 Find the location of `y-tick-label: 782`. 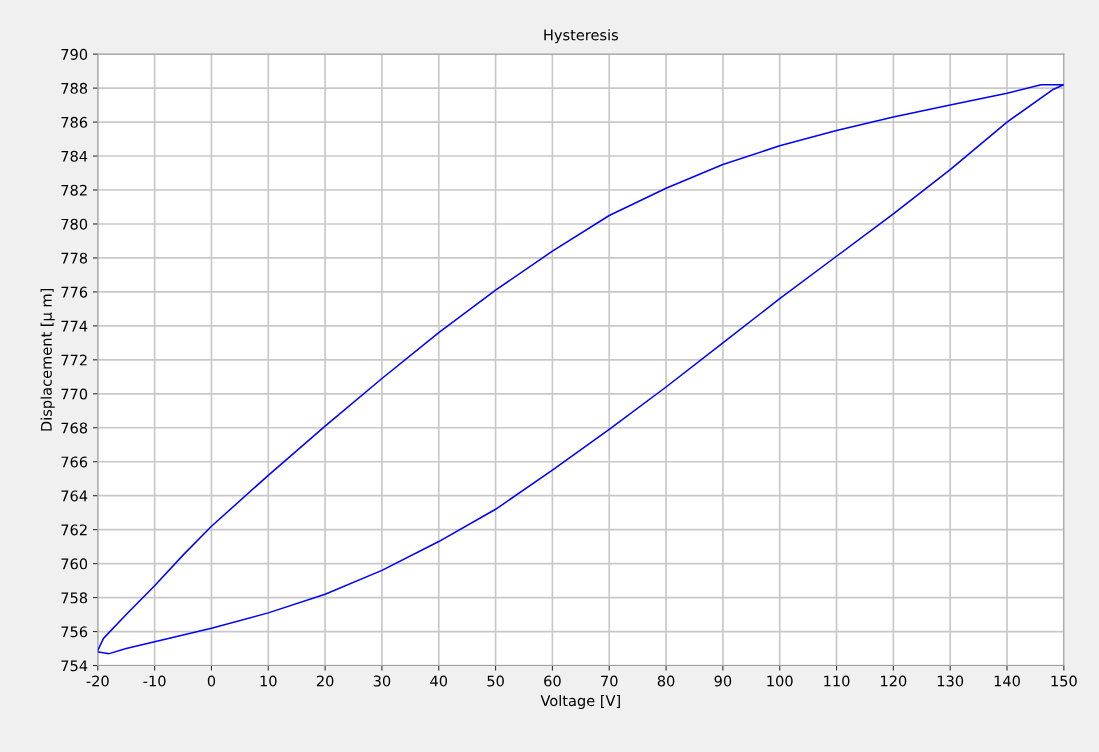

y-tick-label: 782 is located at coordinates (74, 190).